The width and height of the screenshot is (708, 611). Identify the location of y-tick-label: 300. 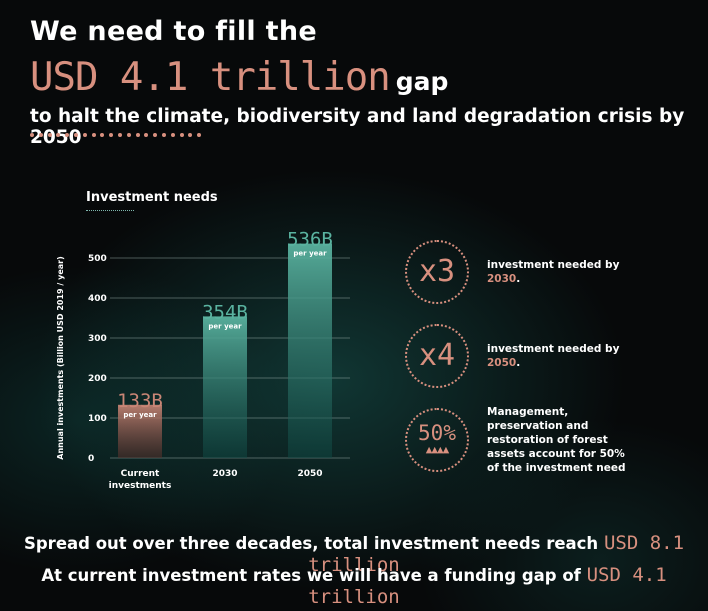
(97, 339).